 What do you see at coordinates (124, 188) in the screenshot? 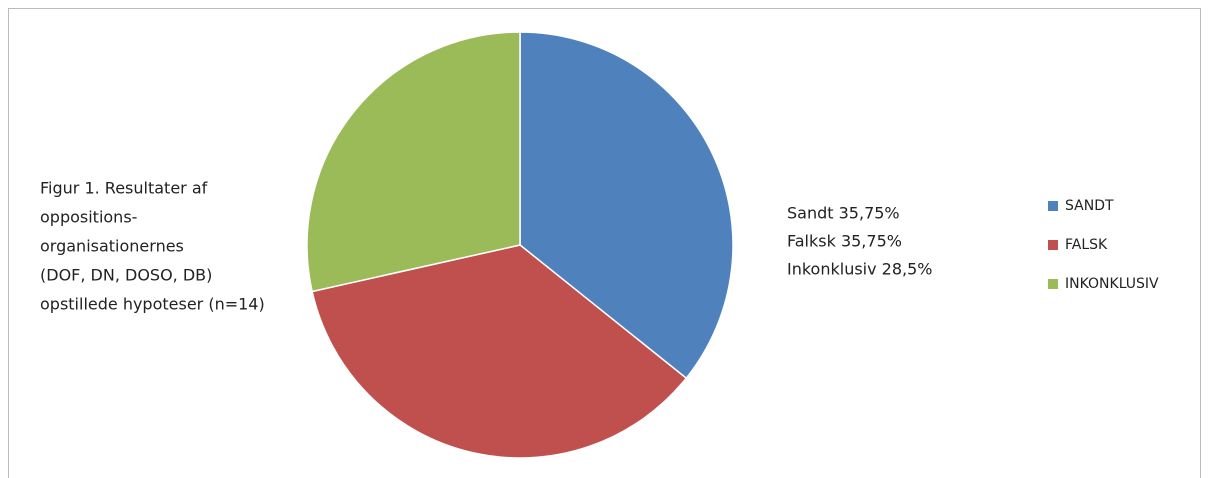
I see `caption-line: Figur 1. Resultater af` at bounding box center [124, 188].